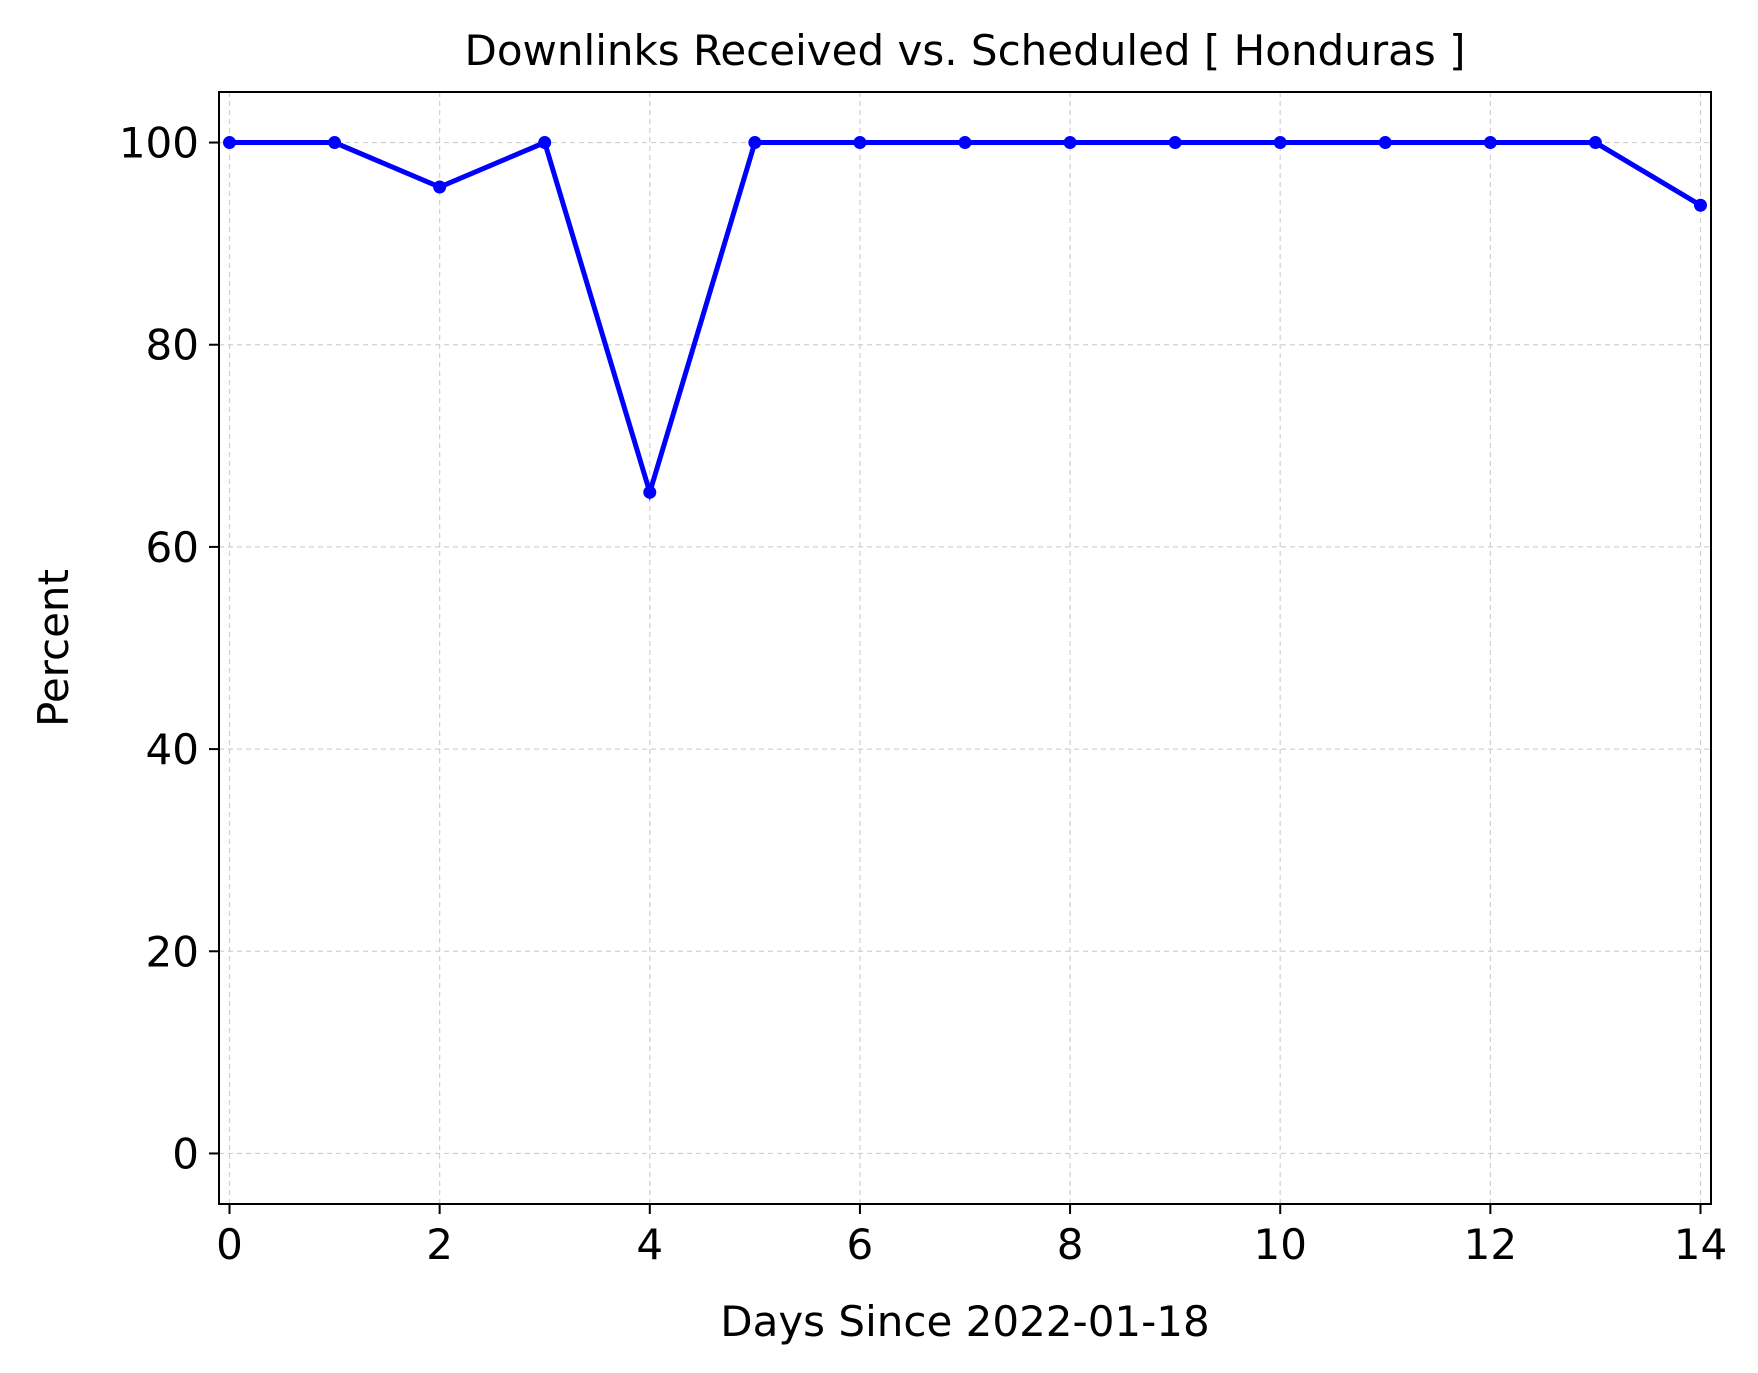 The width and height of the screenshot is (1758, 1373). I want to click on x-tick-label: 4, so click(649, 1244).